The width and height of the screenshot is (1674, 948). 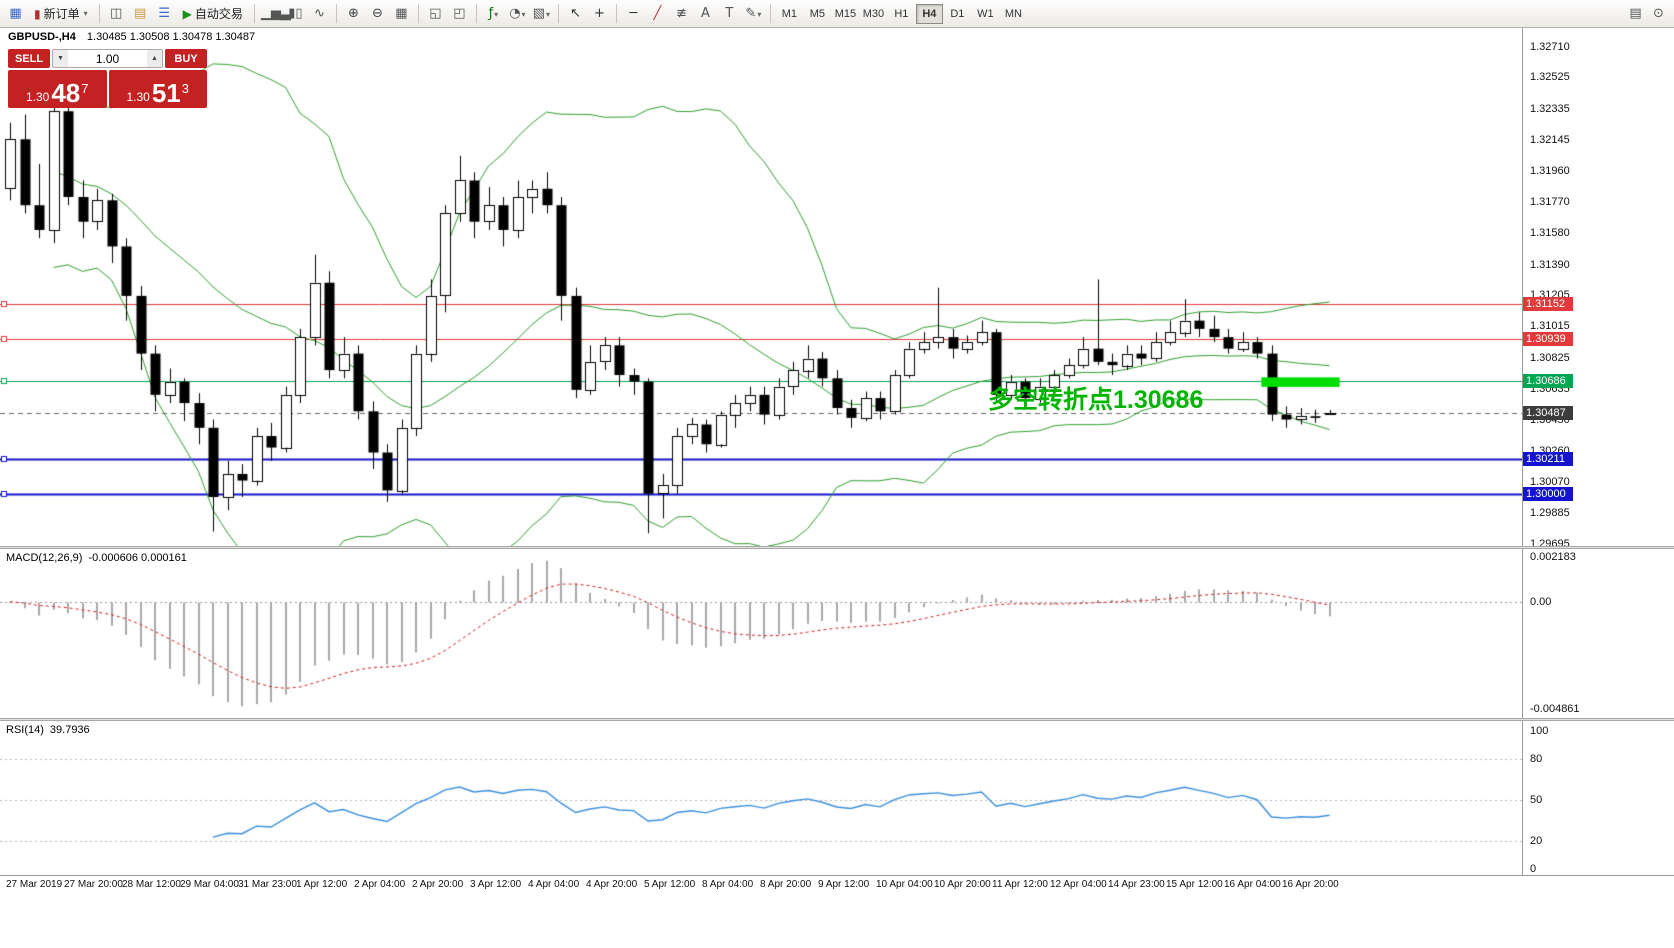 I want to click on crosshair-icon: +, so click(x=599, y=14).